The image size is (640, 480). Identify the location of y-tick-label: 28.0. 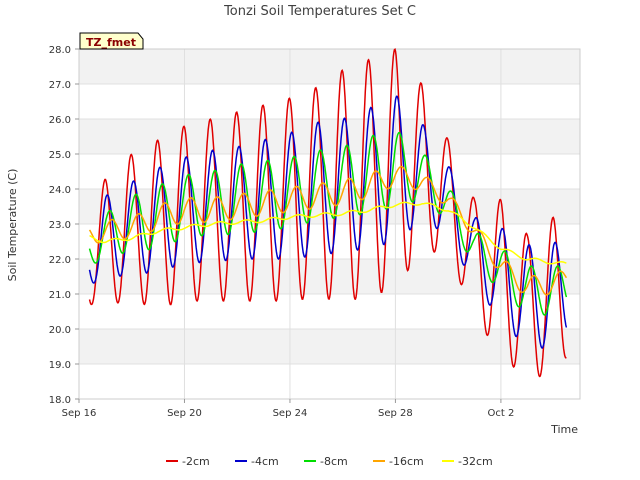
(60, 50).